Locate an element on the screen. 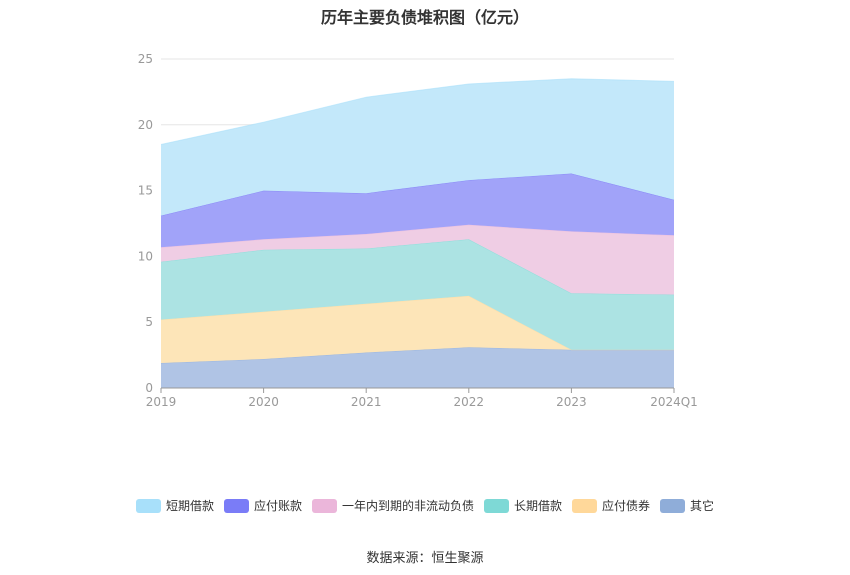  legend-item-3: 长期借款 is located at coordinates (523, 505).